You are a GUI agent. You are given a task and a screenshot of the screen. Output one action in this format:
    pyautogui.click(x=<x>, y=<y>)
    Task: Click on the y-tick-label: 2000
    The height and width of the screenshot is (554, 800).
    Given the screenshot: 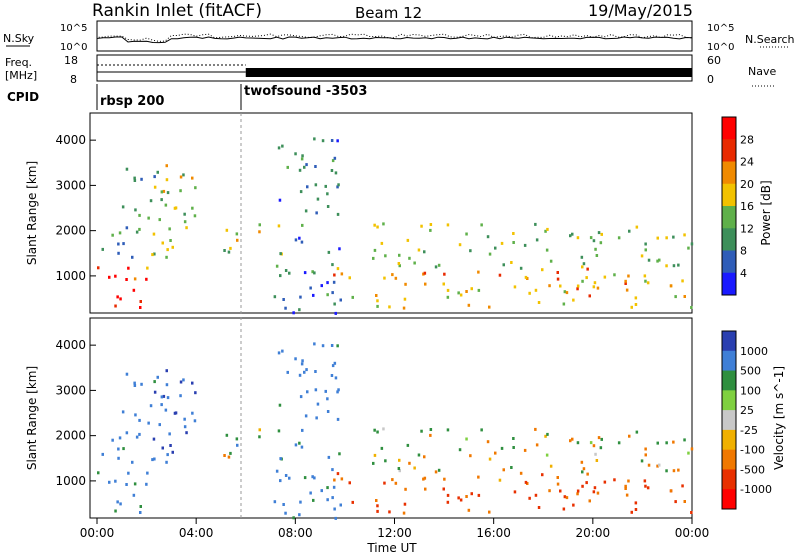 What is the action you would take?
    pyautogui.click(x=70, y=436)
    